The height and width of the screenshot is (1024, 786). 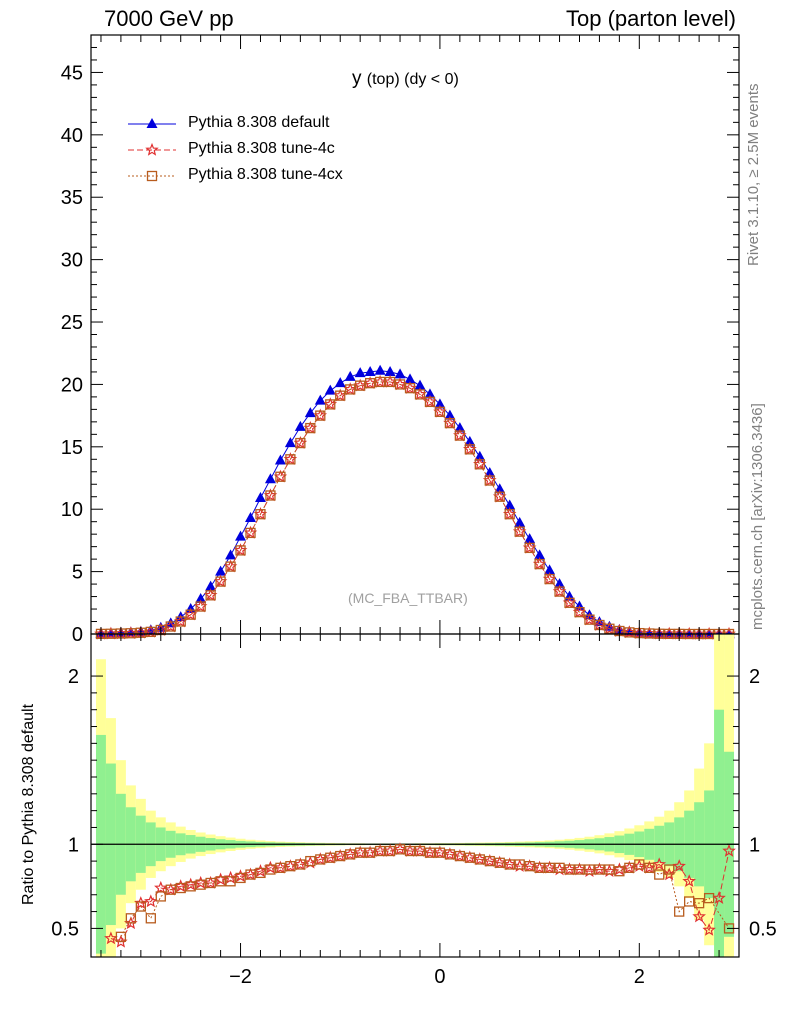 What do you see at coordinates (757, 516) in the screenshot?
I see `mcplots-label: mcplots.cern.ch [arXiv:1306.3436]` at bounding box center [757, 516].